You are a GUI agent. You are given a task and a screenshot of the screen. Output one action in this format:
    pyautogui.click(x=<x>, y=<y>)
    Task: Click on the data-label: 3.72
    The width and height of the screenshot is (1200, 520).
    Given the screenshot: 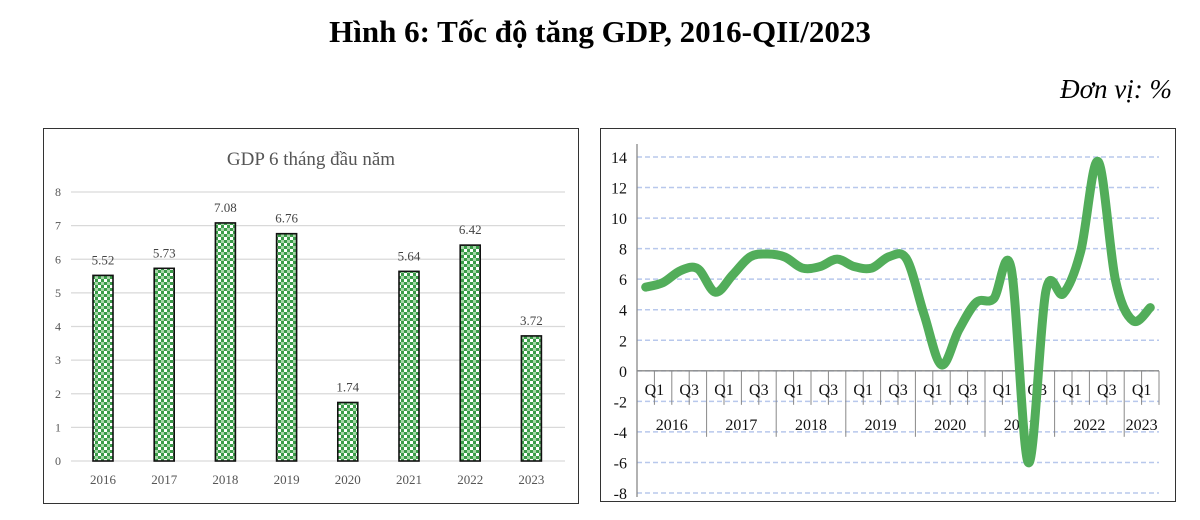 What is the action you would take?
    pyautogui.click(x=531, y=320)
    